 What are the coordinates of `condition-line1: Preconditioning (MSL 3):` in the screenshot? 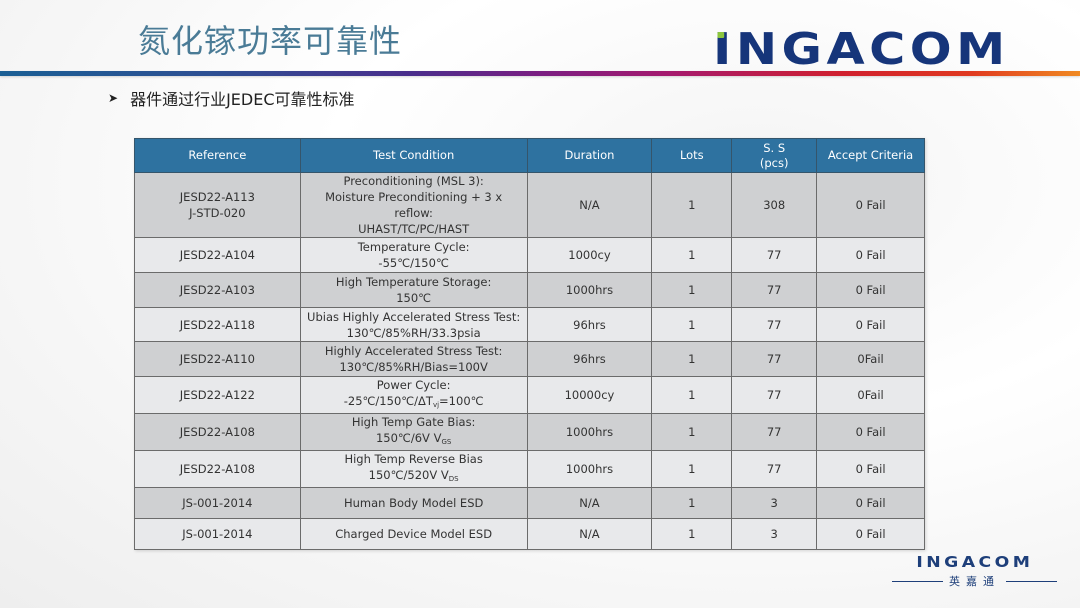 It's located at (413, 181).